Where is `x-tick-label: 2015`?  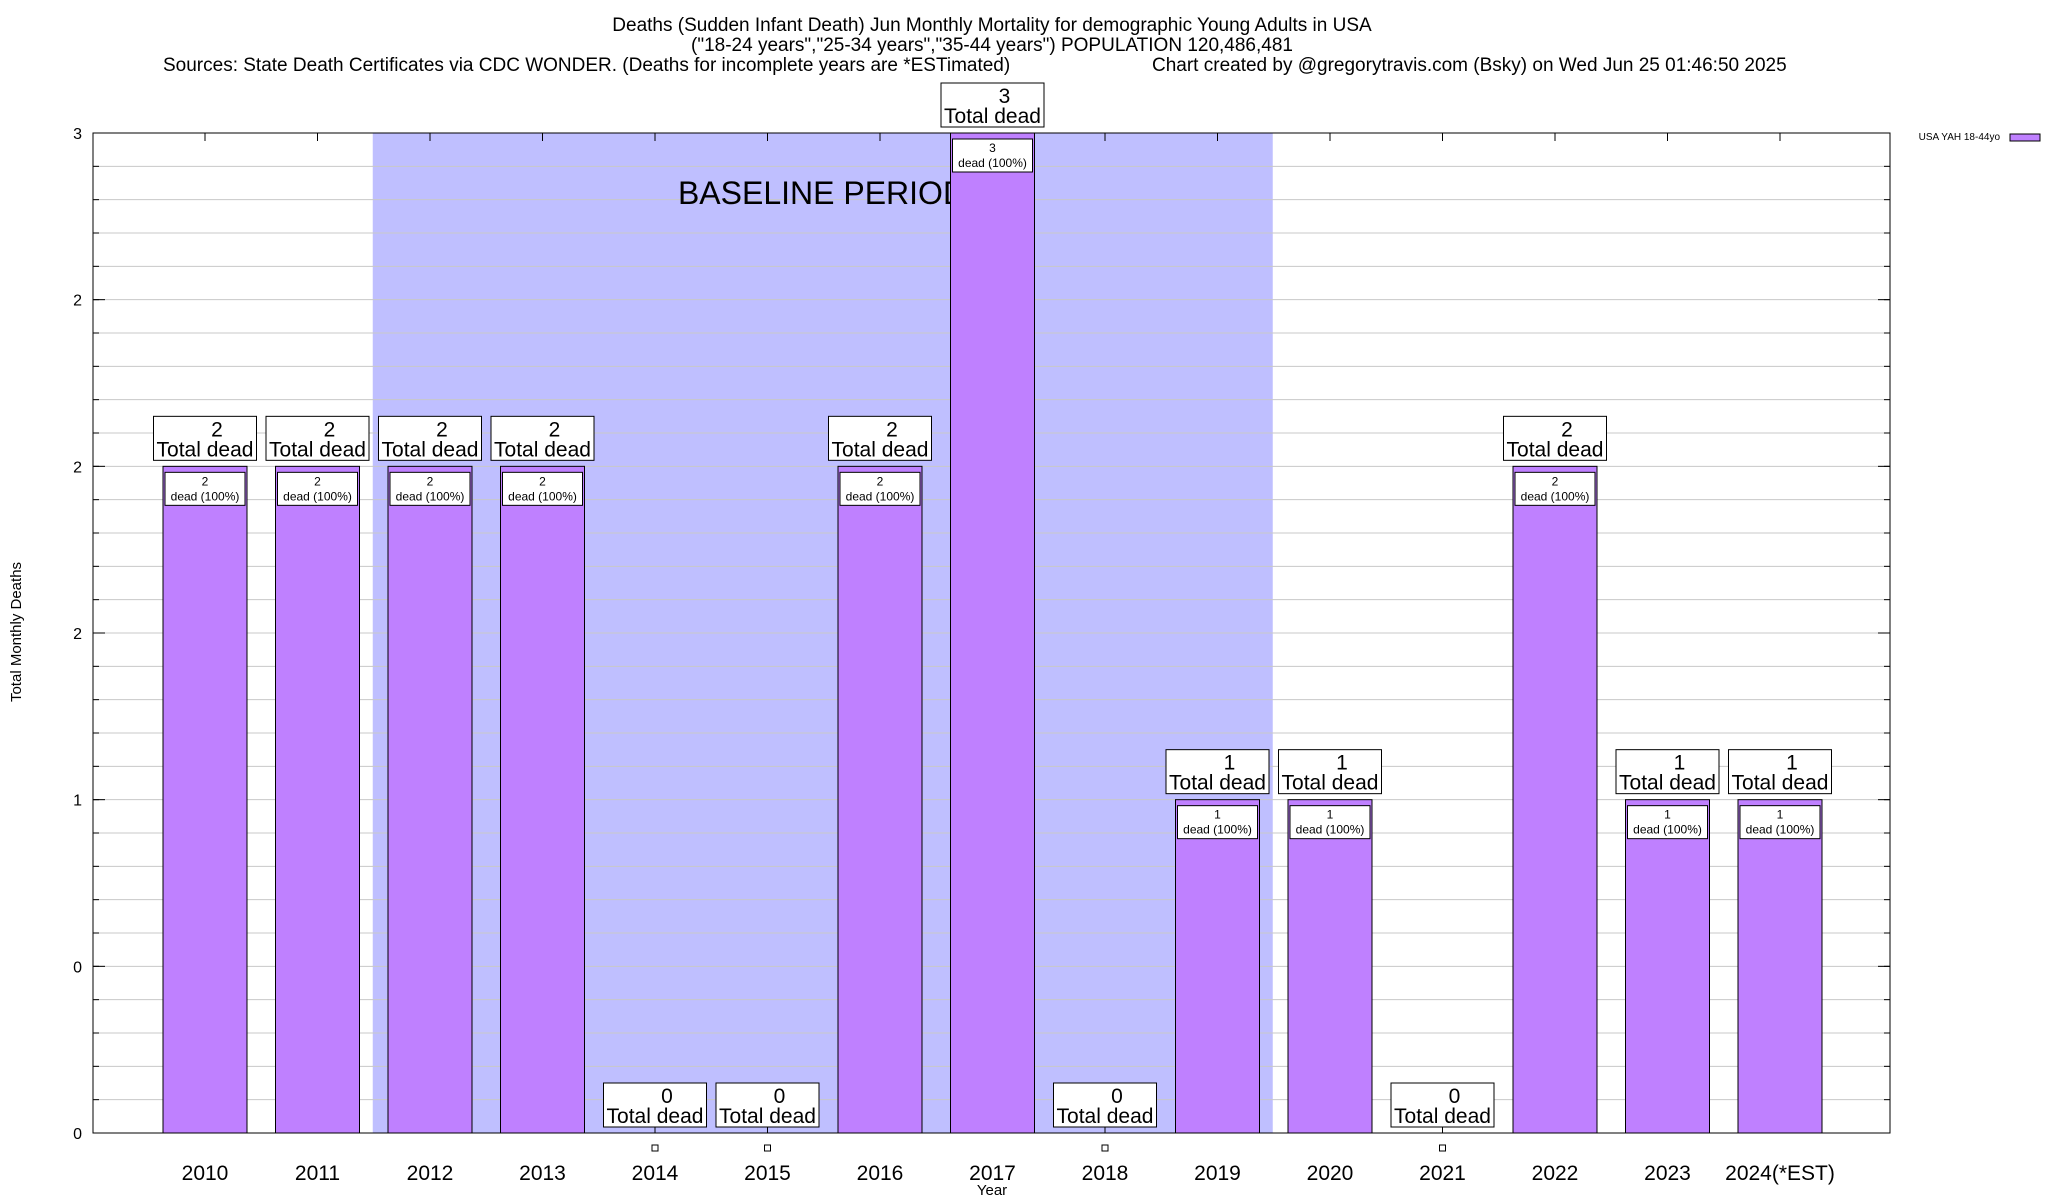
x-tick-label: 2015 is located at coordinates (767, 1173).